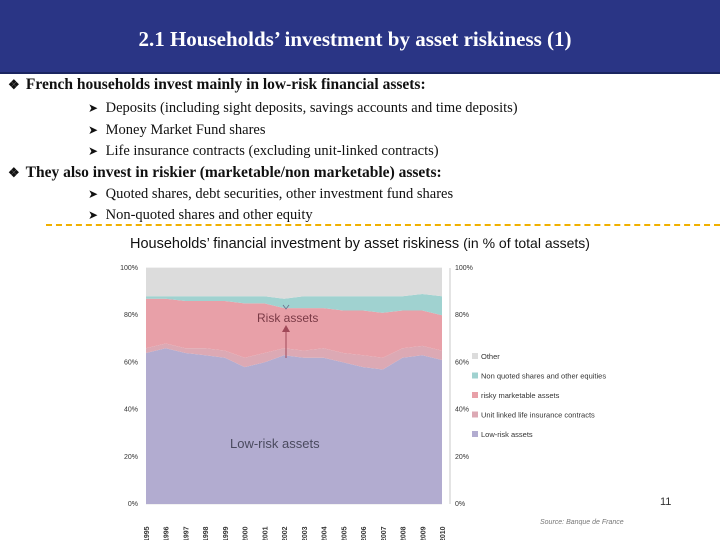 The image size is (720, 540). What do you see at coordinates (325, 533) in the screenshot?
I see `x-tick-label: 2004` at bounding box center [325, 533].